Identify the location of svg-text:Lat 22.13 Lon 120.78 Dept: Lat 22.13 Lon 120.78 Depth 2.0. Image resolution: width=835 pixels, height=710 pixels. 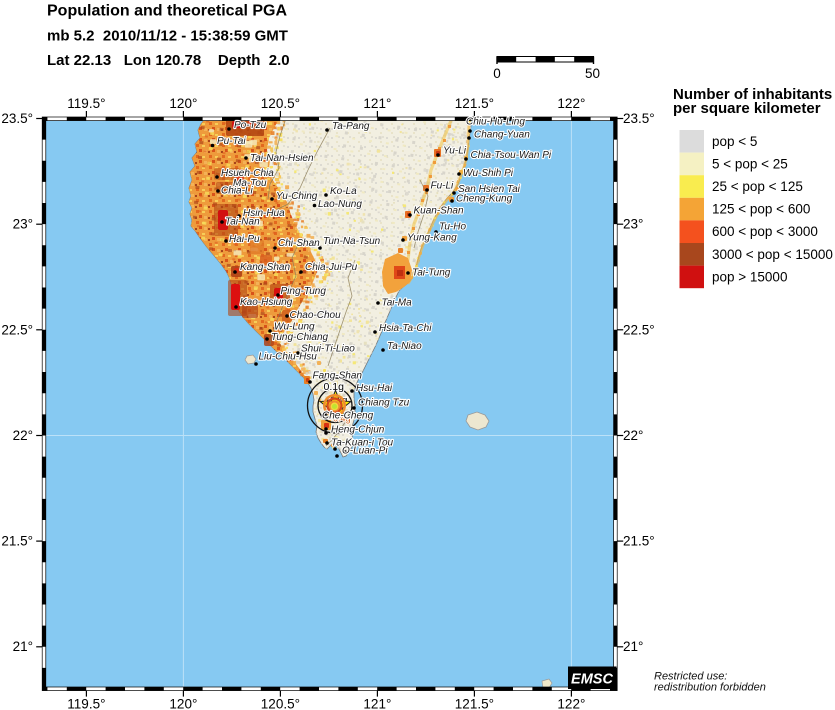
(168, 60).